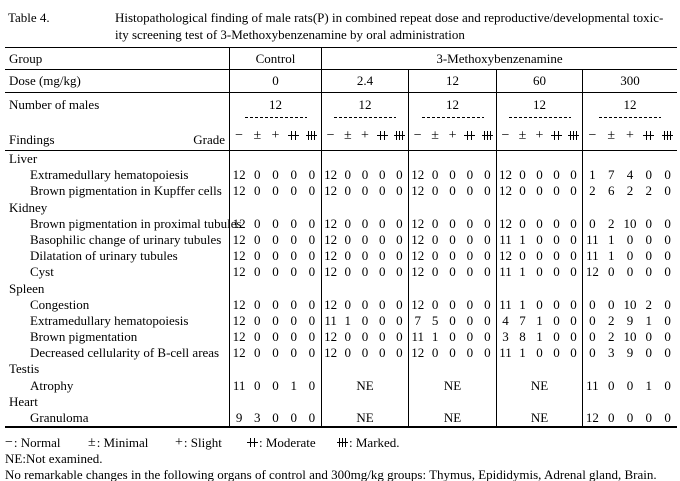  What do you see at coordinates (539, 401) in the screenshot?
I see `empty-cell` at bounding box center [539, 401].